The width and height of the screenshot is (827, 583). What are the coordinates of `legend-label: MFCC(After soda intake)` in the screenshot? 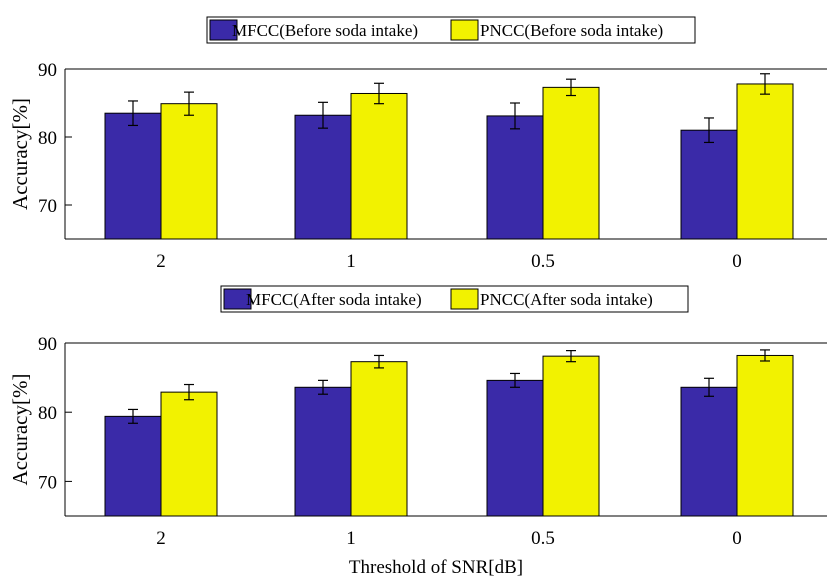 It's located at (334, 299).